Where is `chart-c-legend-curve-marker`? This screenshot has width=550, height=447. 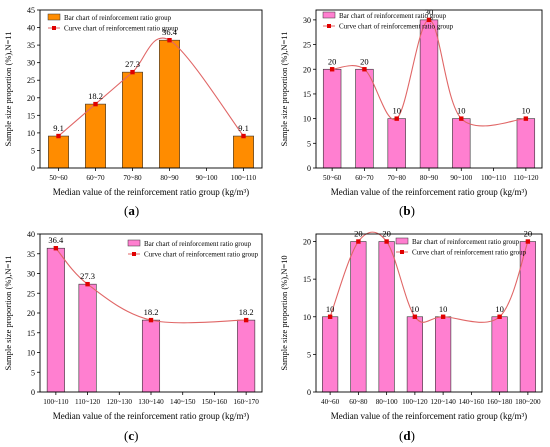 chart-c-legend-curve-marker is located at coordinates (134, 254).